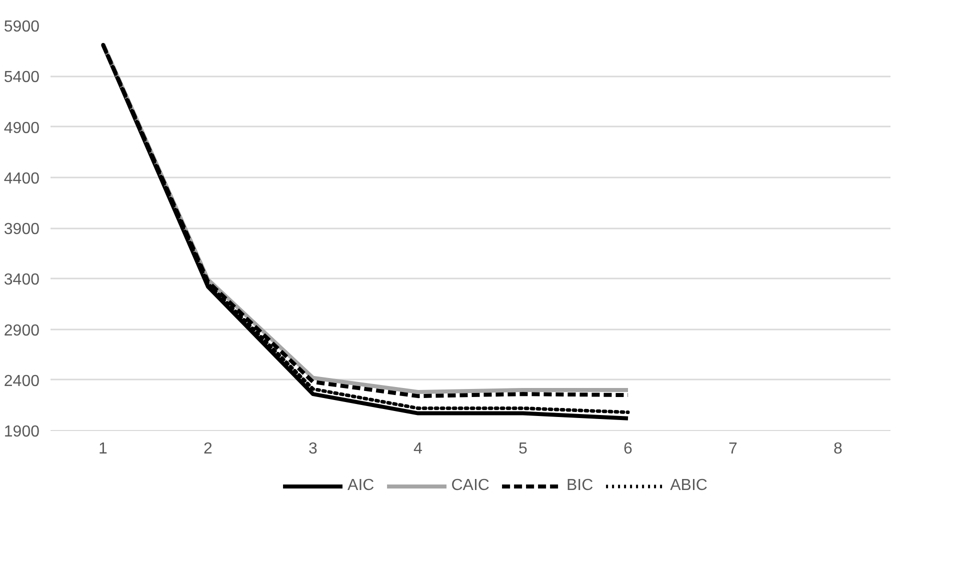 Image resolution: width=955 pixels, height=582 pixels. I want to click on legend-label: AIC, so click(361, 486).